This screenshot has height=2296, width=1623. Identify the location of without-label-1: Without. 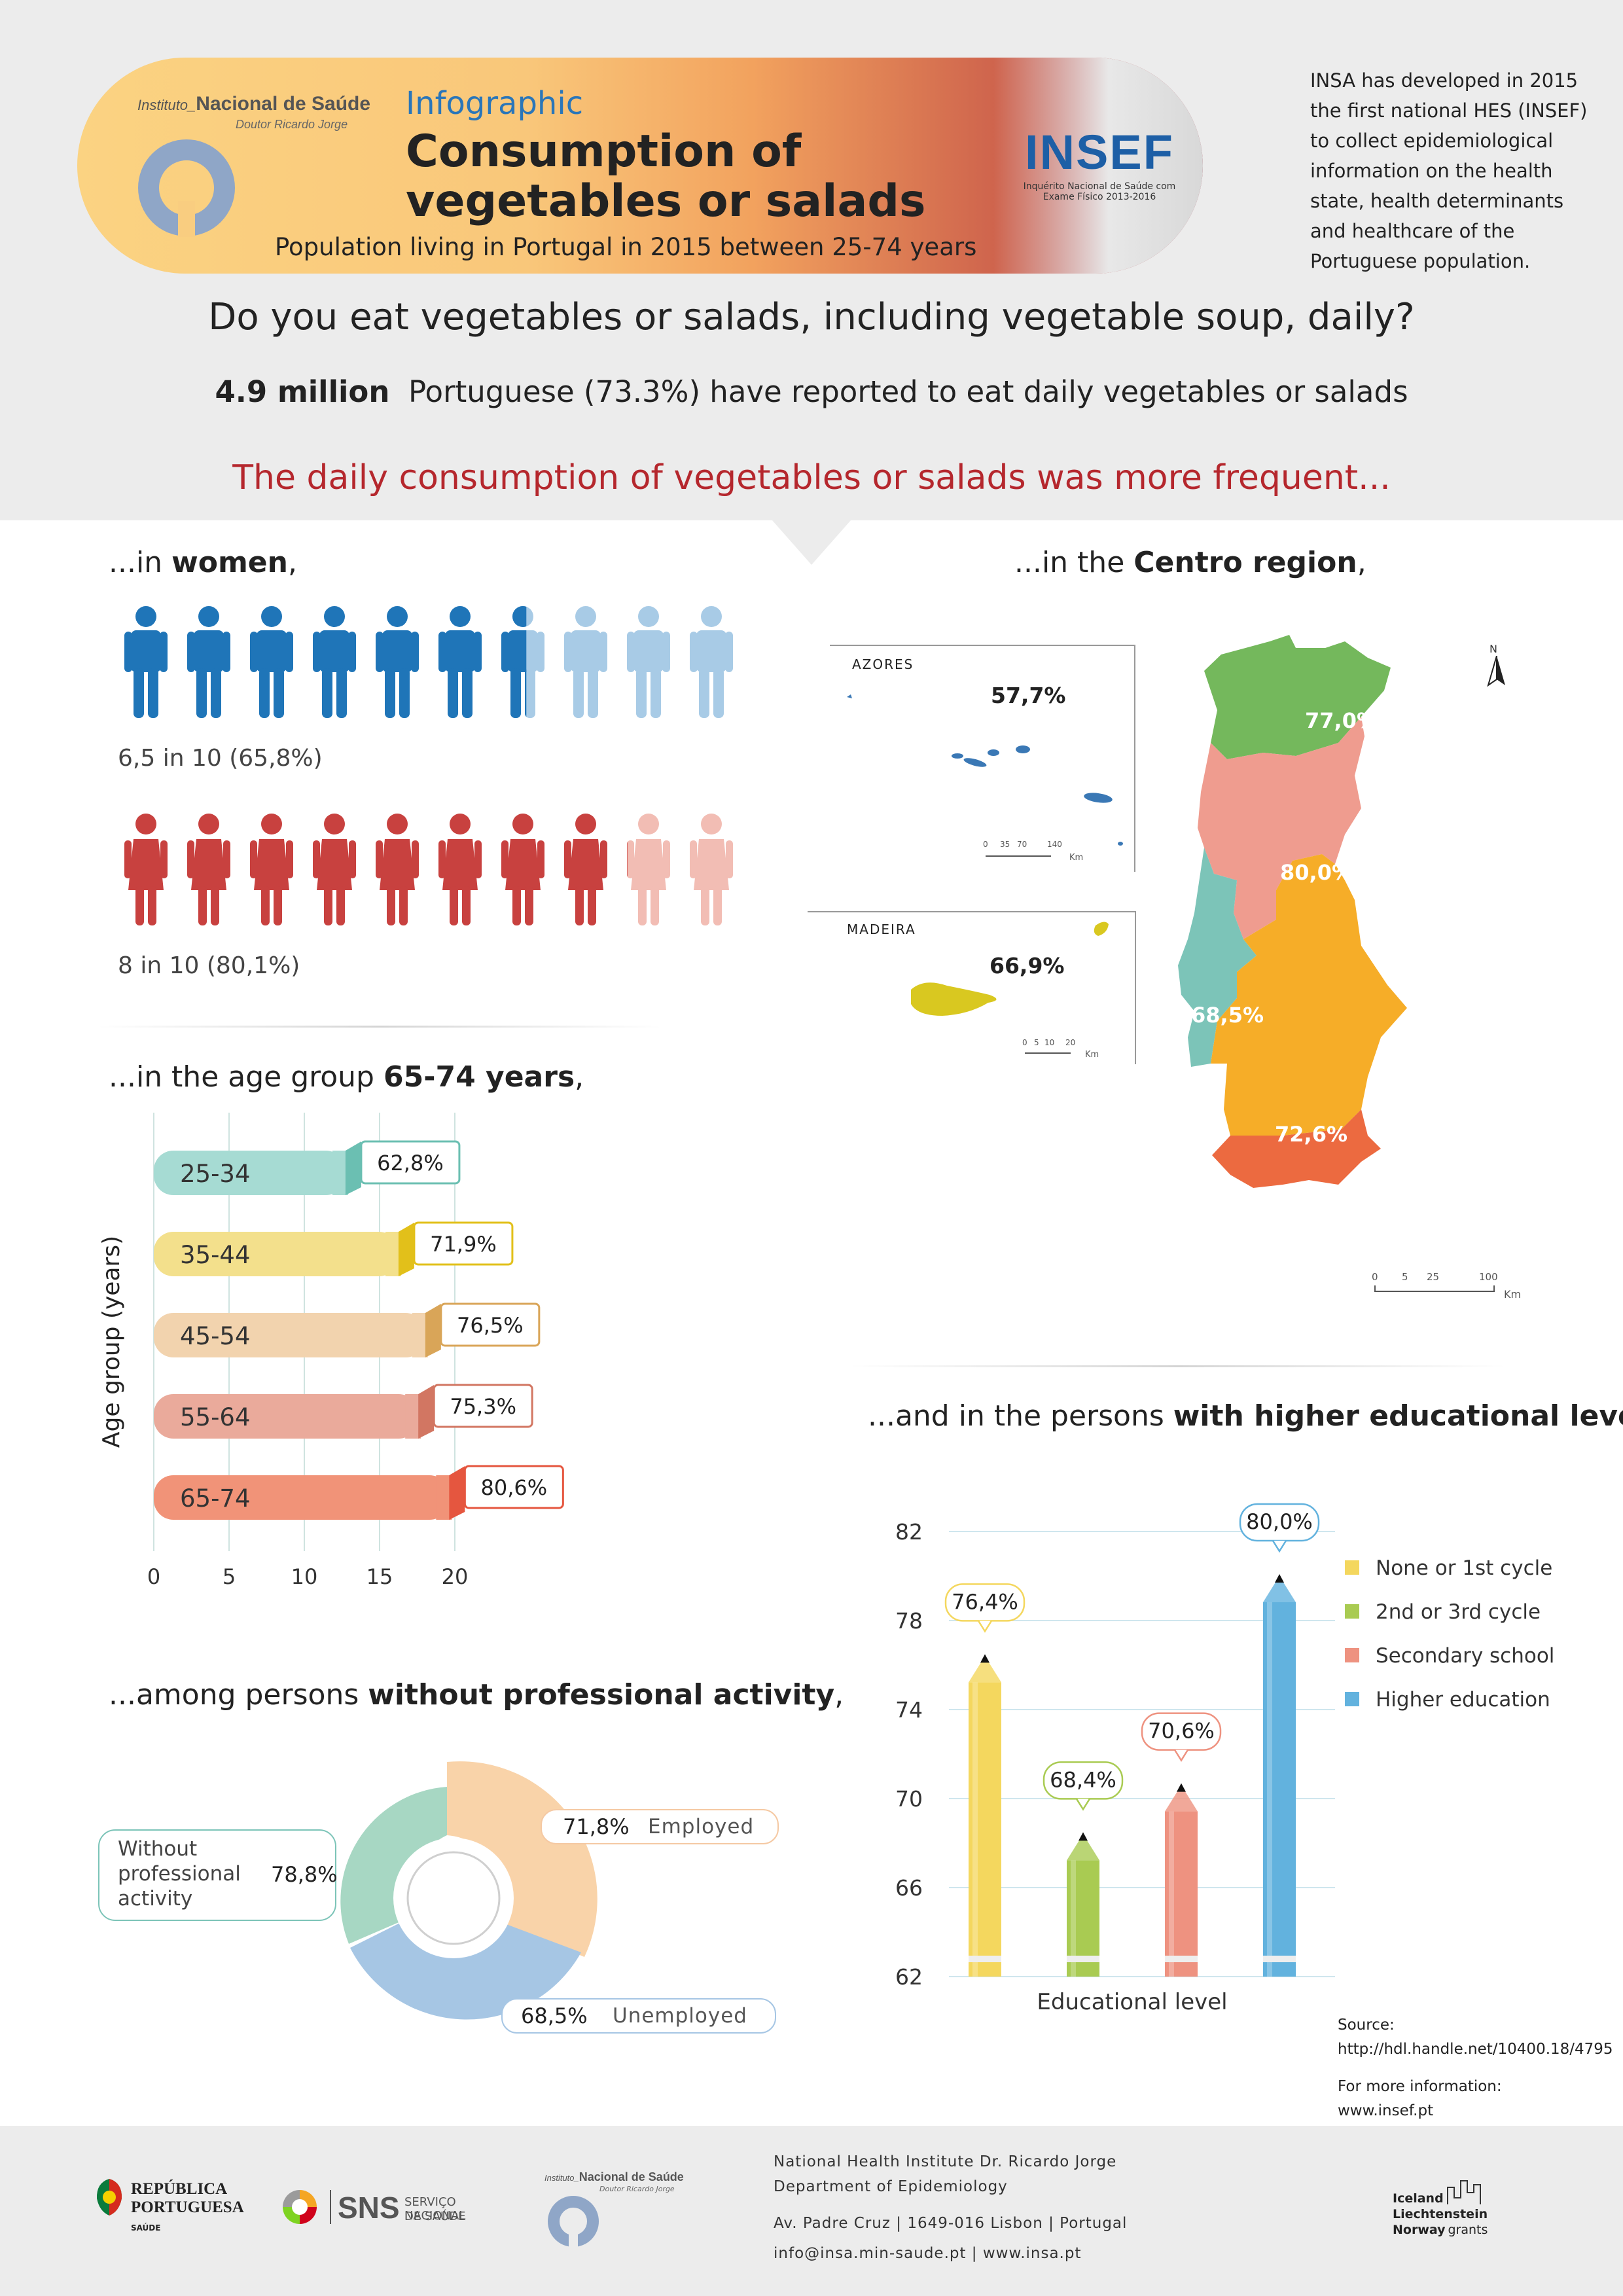
(158, 1849).